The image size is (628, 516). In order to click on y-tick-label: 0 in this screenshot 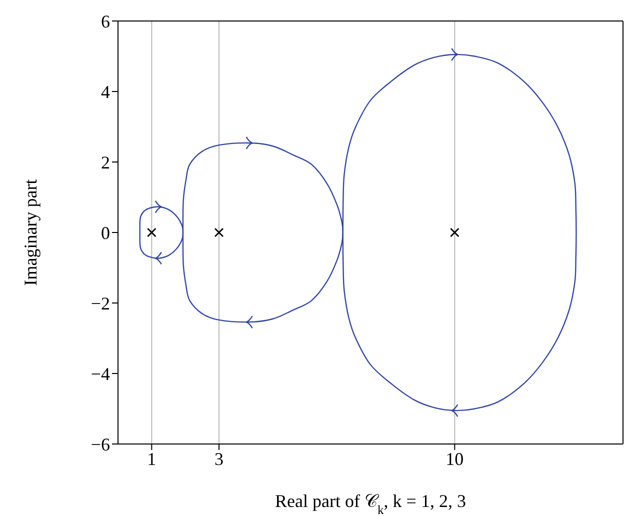, I will do `click(105, 232)`.